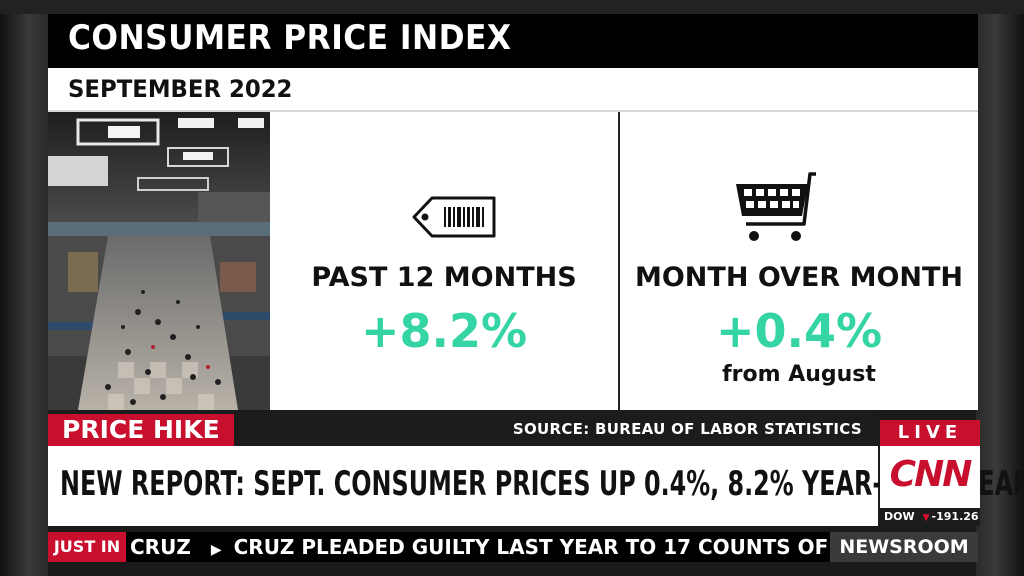  Describe the element at coordinates (1000, 288) in the screenshot. I see `background-right` at that location.